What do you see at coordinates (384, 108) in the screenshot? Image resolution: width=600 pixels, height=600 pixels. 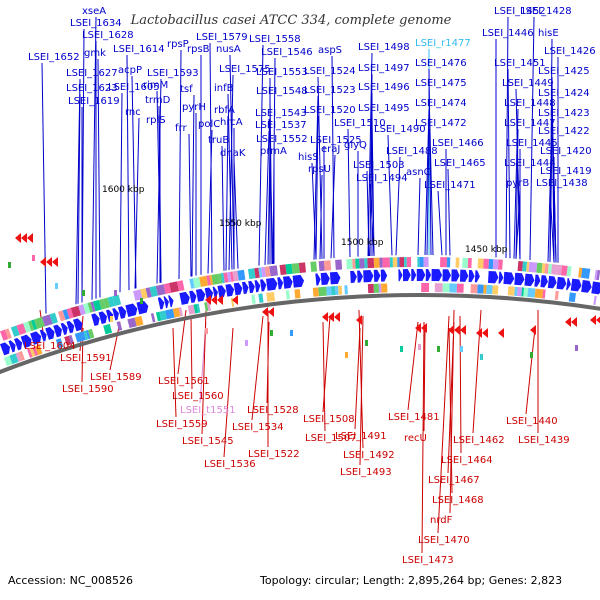 I see `forward-gene-label: LSEI_1495` at bounding box center [384, 108].